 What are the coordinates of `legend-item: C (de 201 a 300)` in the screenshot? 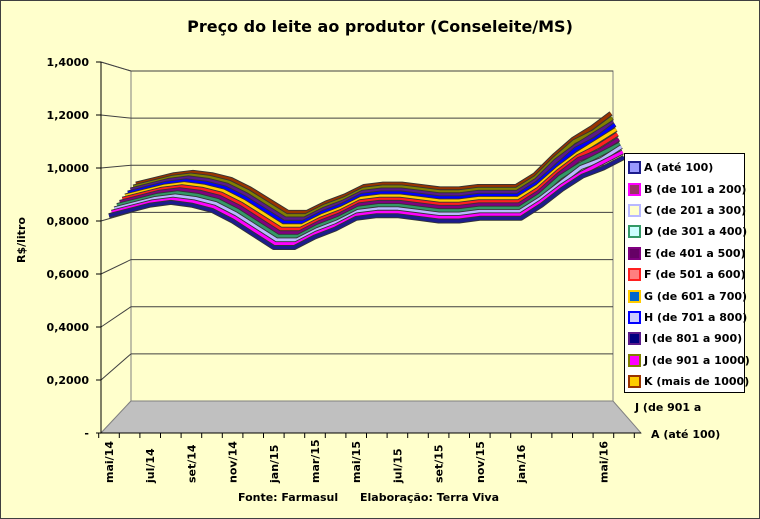 It's located at (687, 210).